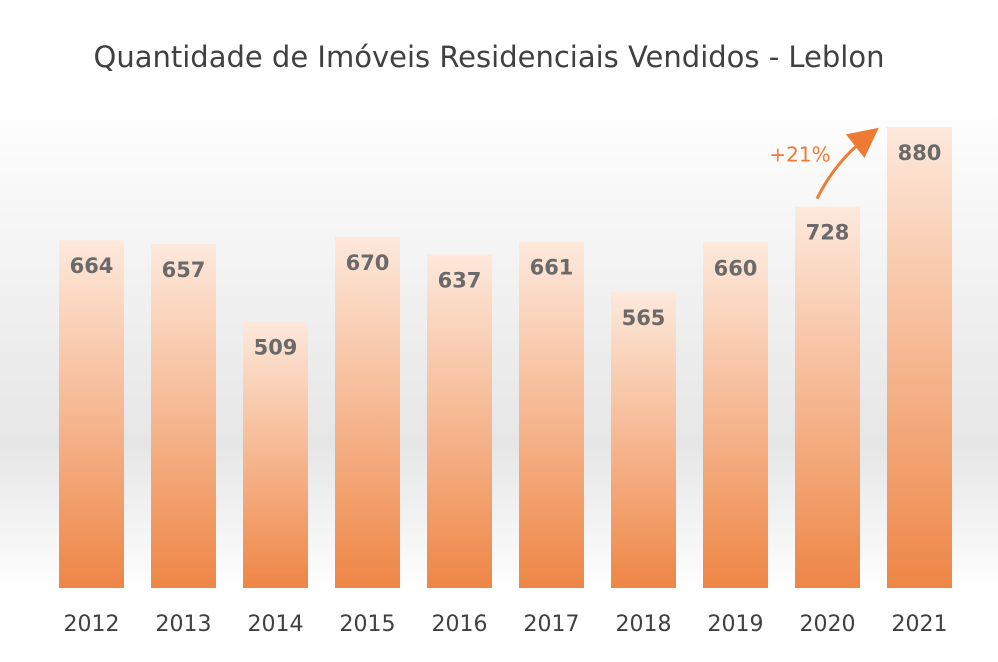 This screenshot has width=998, height=662. Describe the element at coordinates (736, 624) in the screenshot. I see `x-tick-2019: 2019` at that location.